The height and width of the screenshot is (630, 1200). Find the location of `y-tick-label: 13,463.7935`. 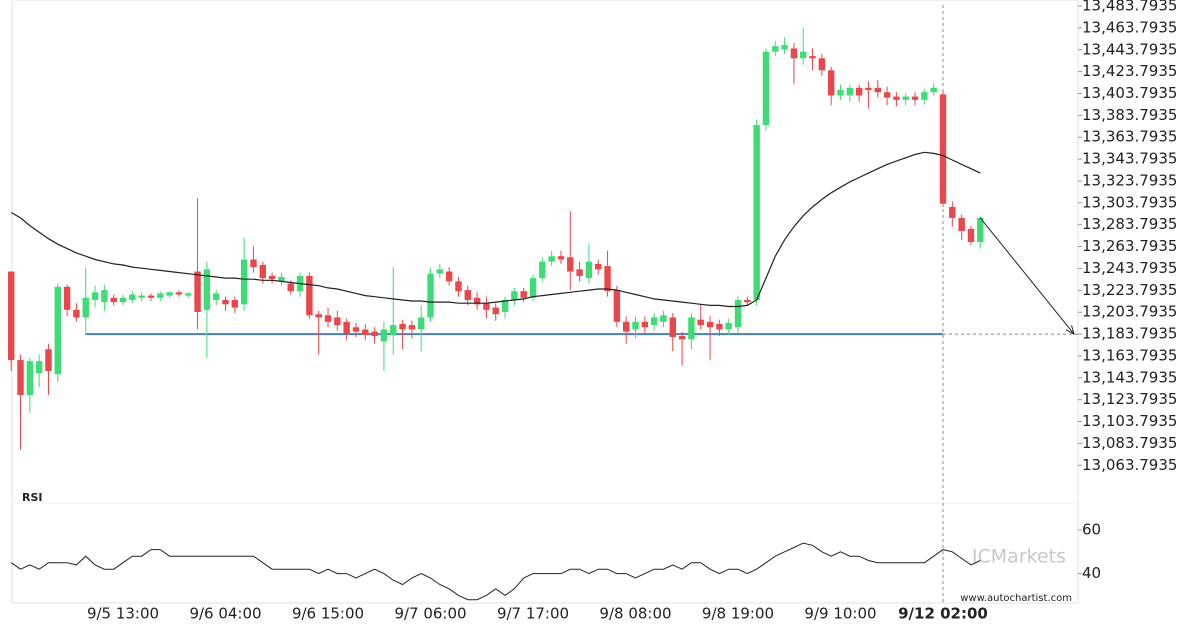

y-tick-label: 13,463.7935 is located at coordinates (1129, 27).